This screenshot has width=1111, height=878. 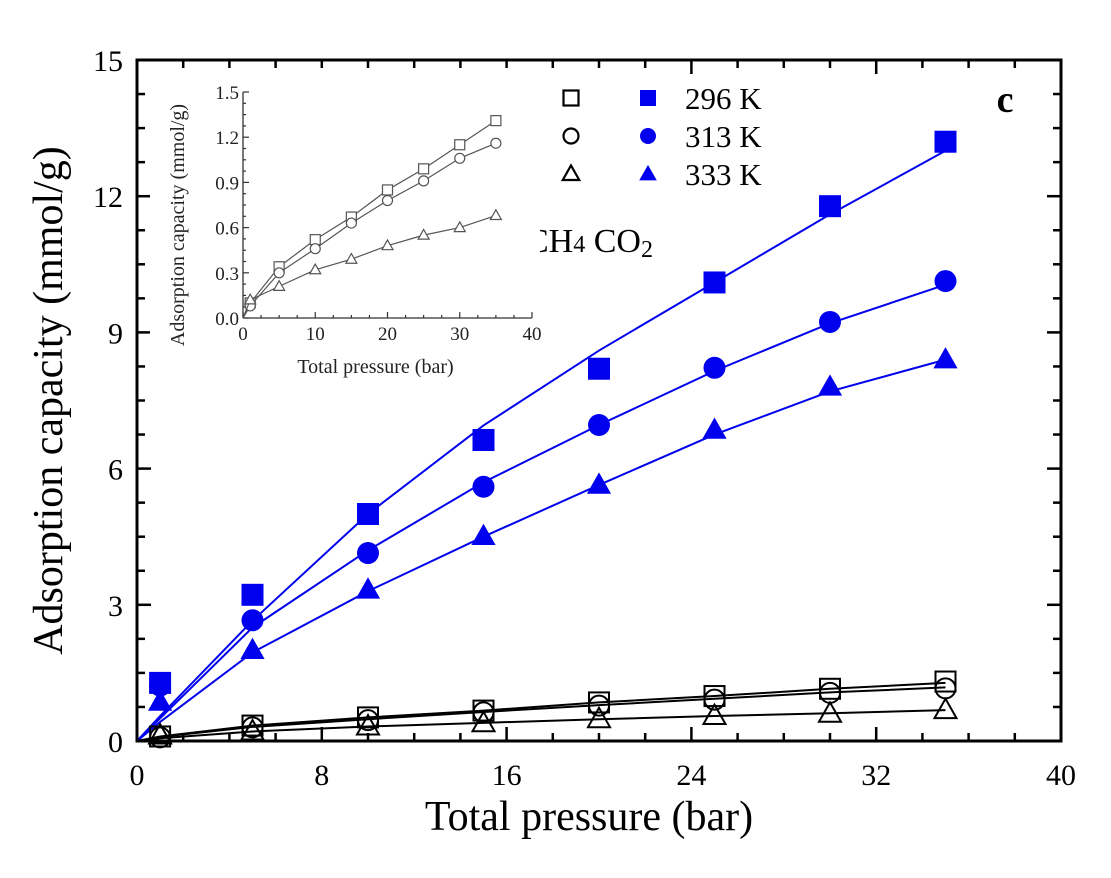 What do you see at coordinates (647, 250) in the screenshot?
I see `co2-subscript: 2` at bounding box center [647, 250].